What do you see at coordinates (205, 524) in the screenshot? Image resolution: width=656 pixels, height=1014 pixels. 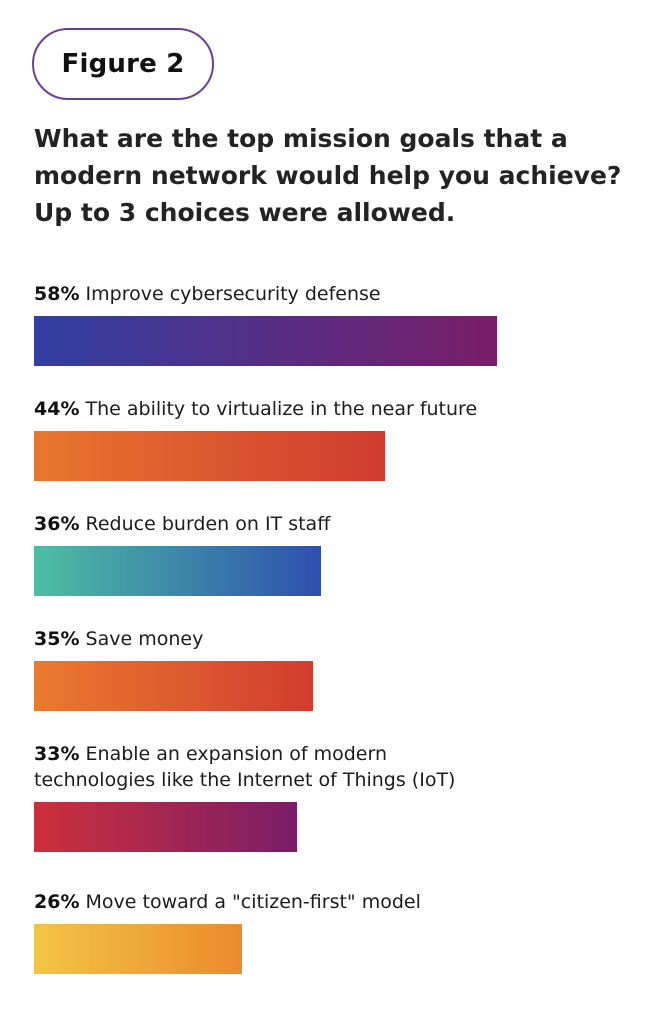 I see `bar-category-label: Reduce burden on IT staff` at bounding box center [205, 524].